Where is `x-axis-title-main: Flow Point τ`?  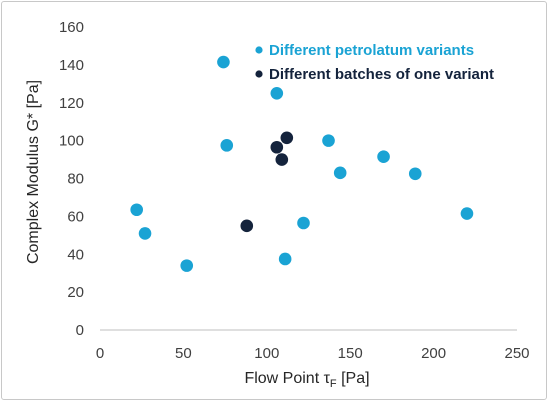 x-axis-title-main: Flow Point τ is located at coordinates (287, 378).